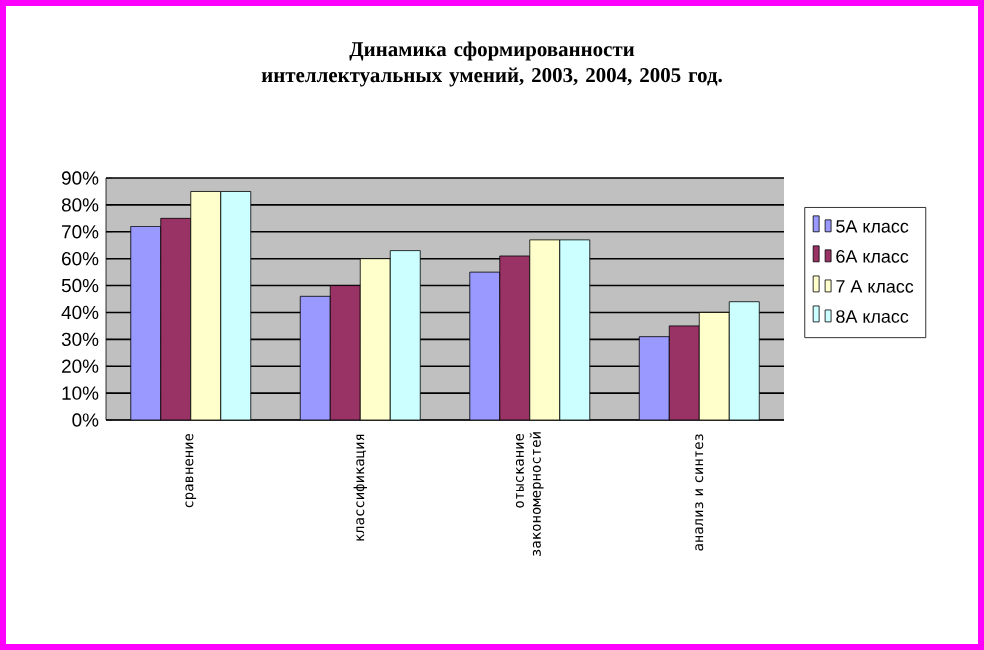 The image size is (984, 650). What do you see at coordinates (80, 205) in the screenshot?
I see `y-tick-label: 80%` at bounding box center [80, 205].